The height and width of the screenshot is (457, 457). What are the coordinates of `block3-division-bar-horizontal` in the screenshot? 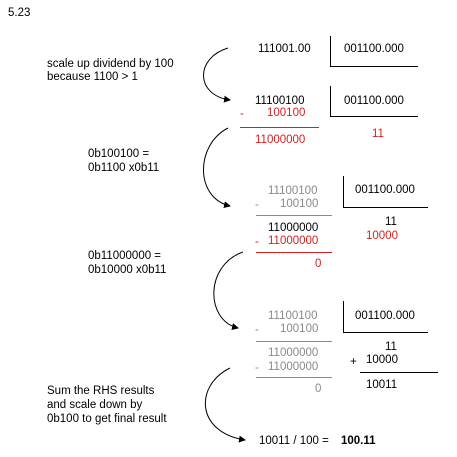 It's located at (385, 332).